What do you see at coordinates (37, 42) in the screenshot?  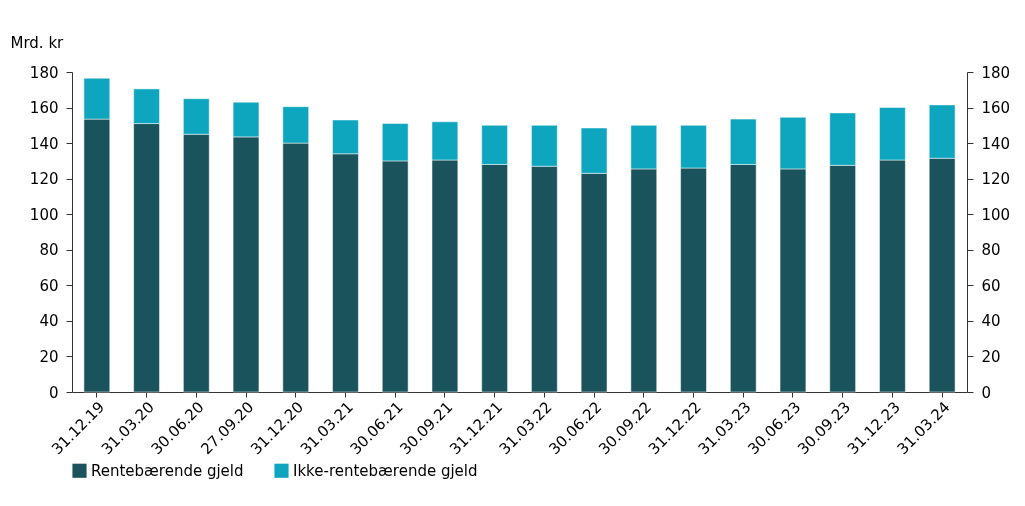 I see `y-axis-title: Mrd. kr` at bounding box center [37, 42].